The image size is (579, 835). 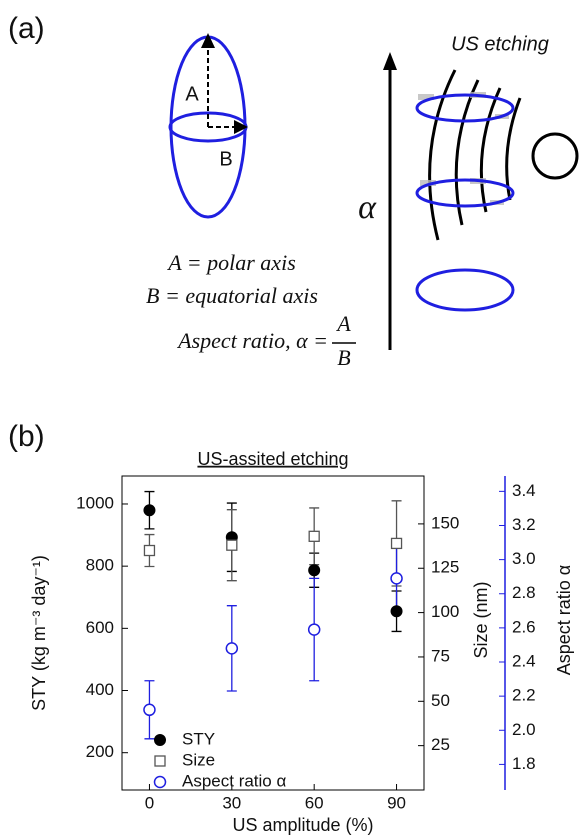 I want to click on x-tick-label: 30, so click(x=231, y=802).